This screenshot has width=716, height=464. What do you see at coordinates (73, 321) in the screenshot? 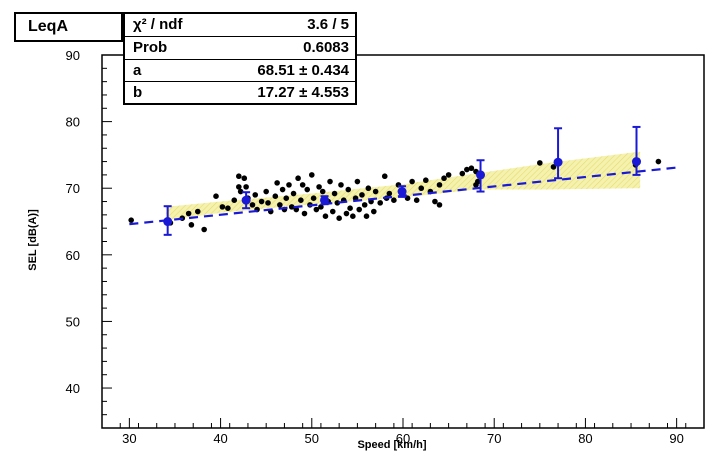
I see `y-tick-label: 50` at bounding box center [73, 321].